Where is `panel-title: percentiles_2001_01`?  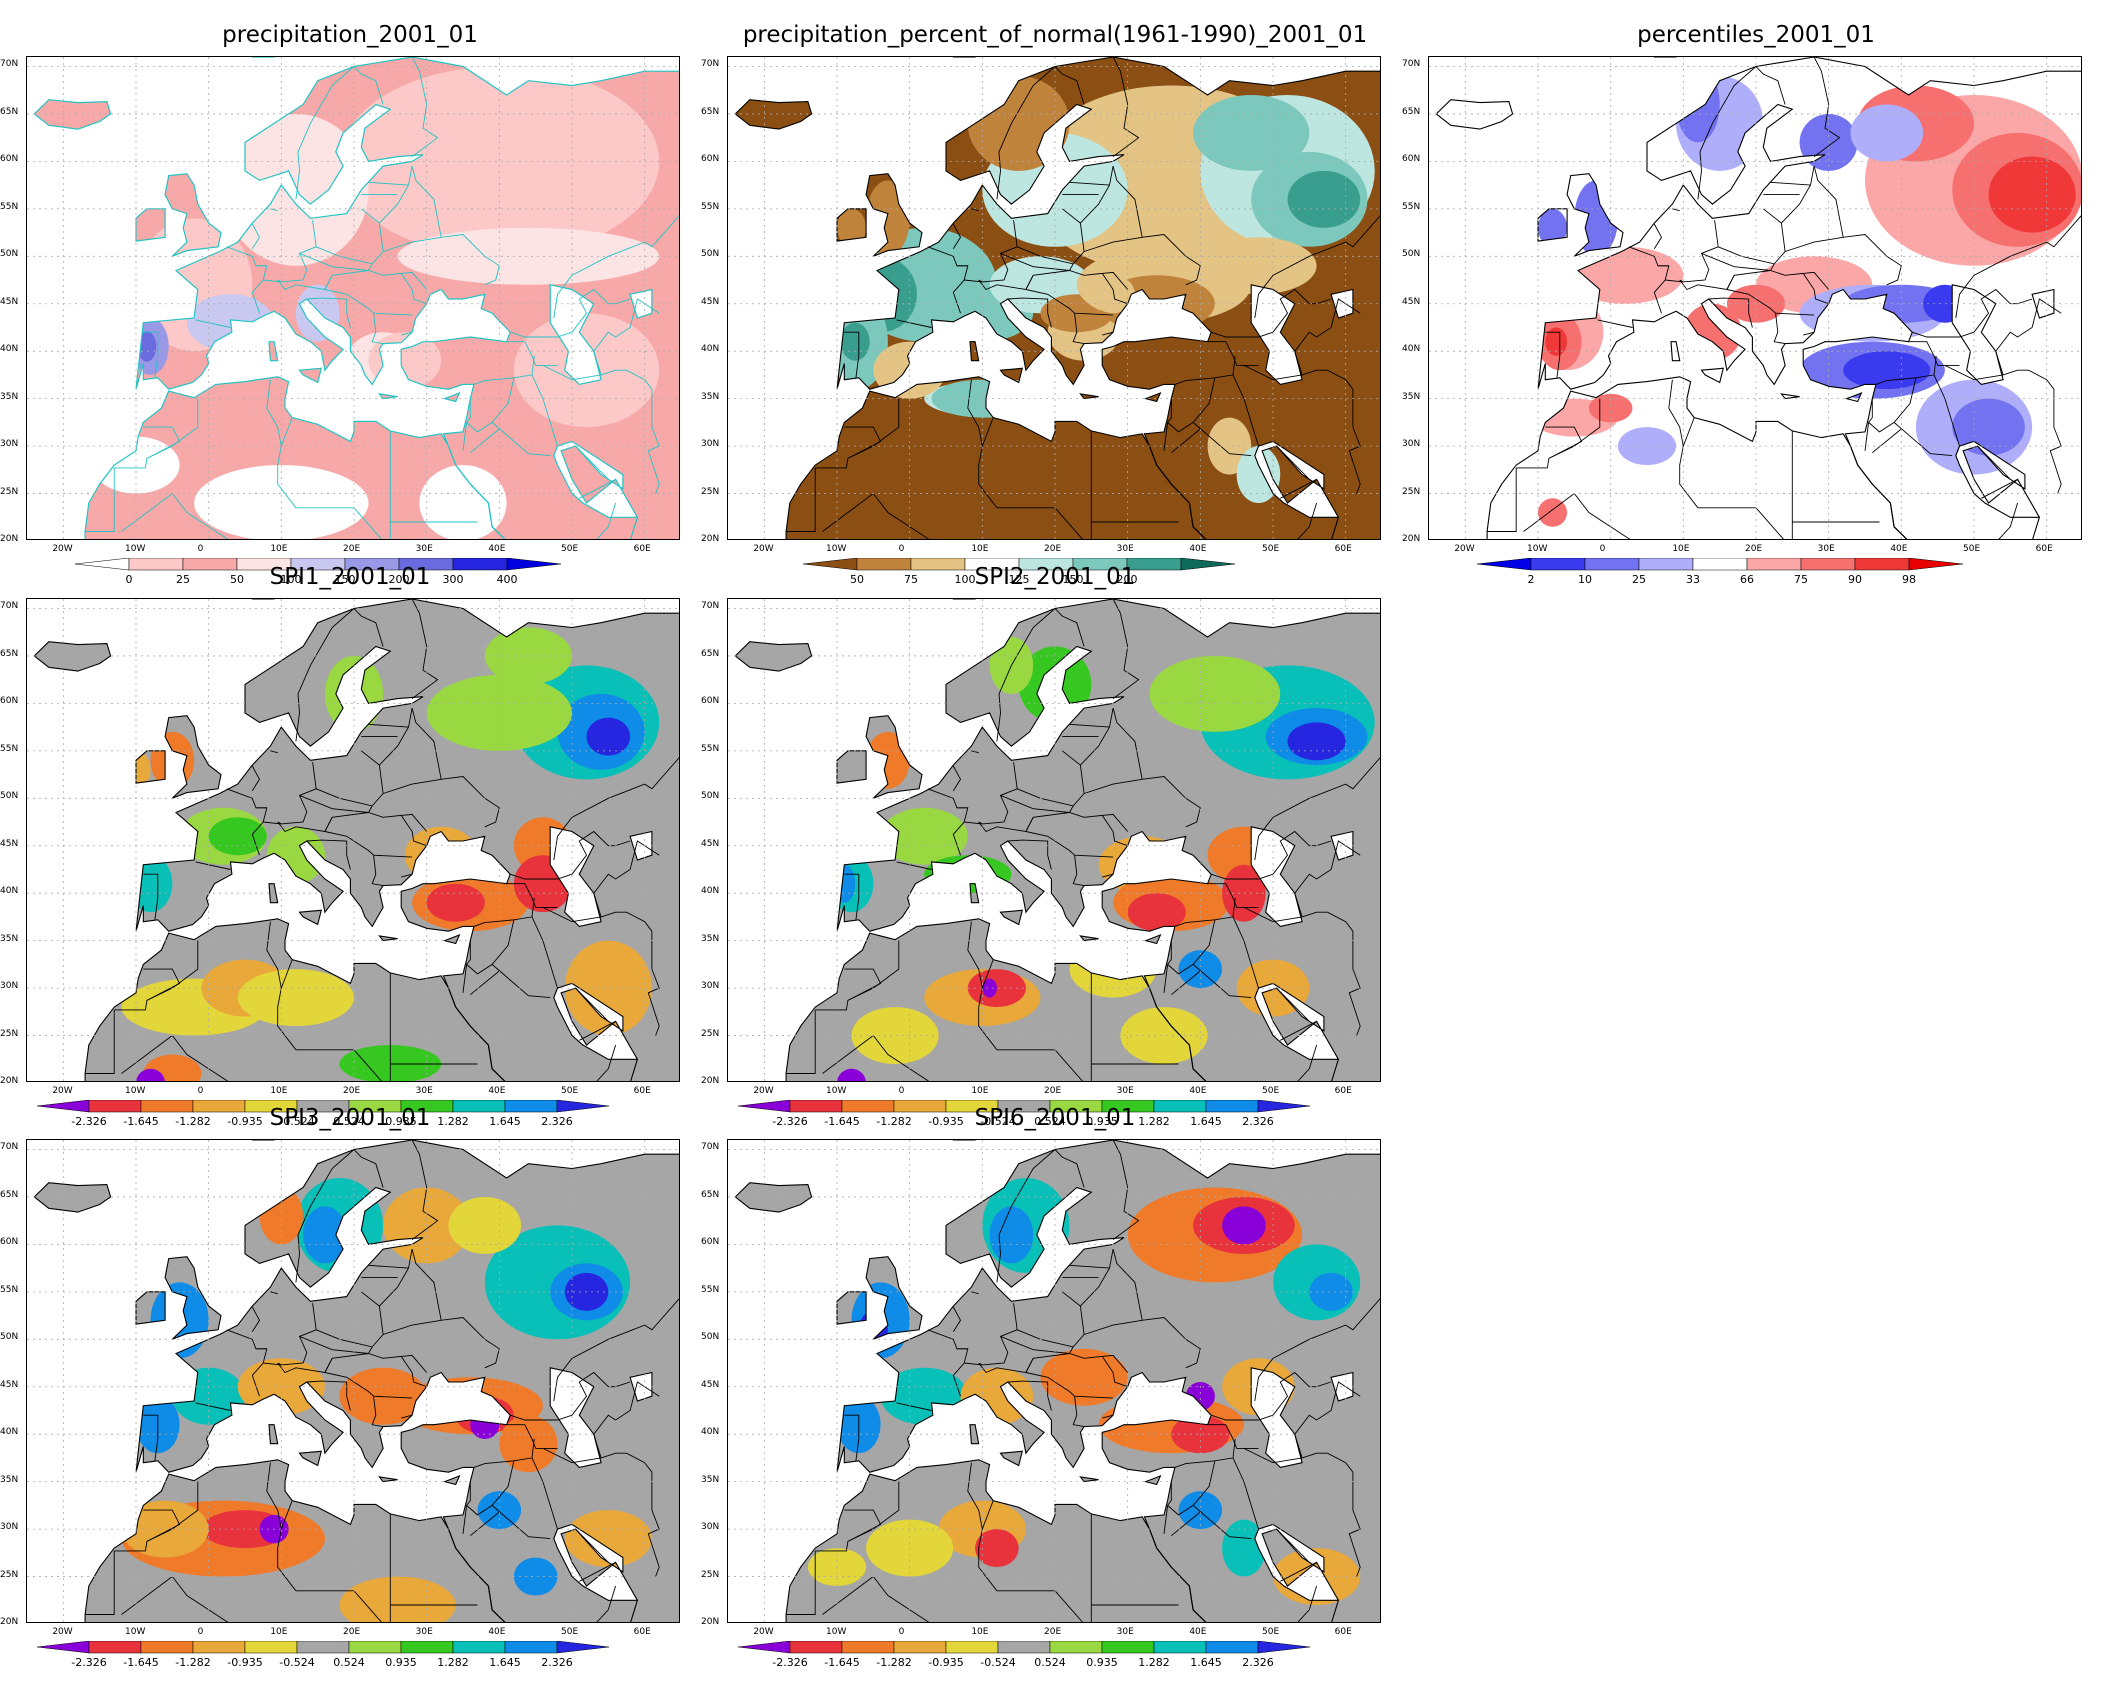
panel-title: percentiles_2001_01 is located at coordinates (1756, 35).